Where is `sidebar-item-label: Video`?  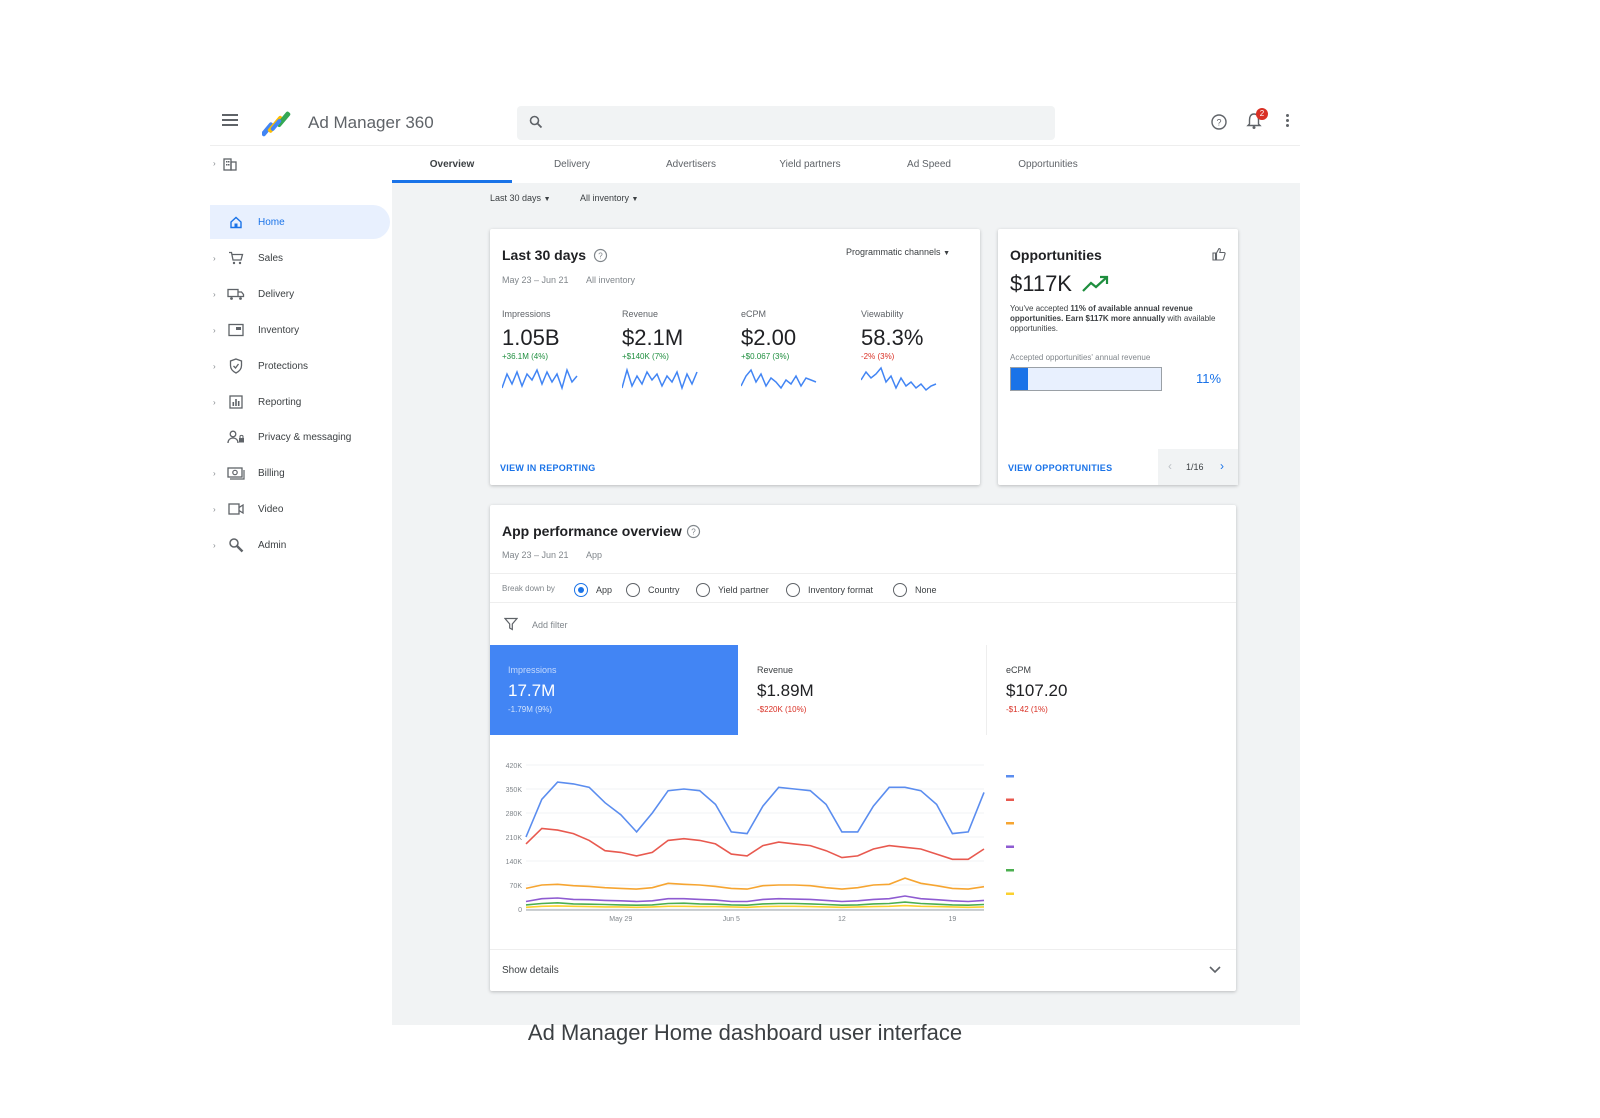 sidebar-item-label: Video is located at coordinates (271, 509).